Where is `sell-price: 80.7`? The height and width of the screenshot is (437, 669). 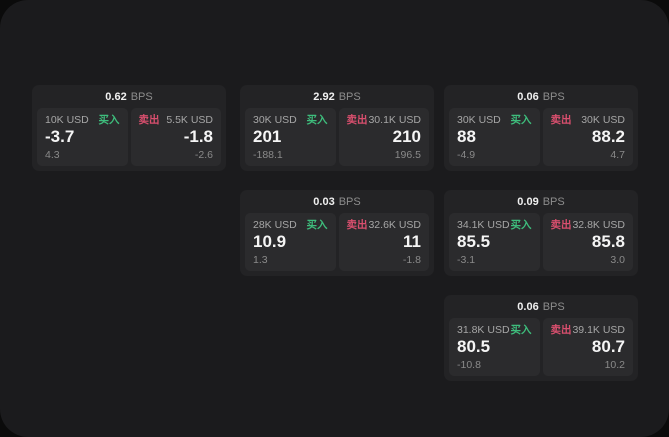
sell-price: 80.7 is located at coordinates (608, 346).